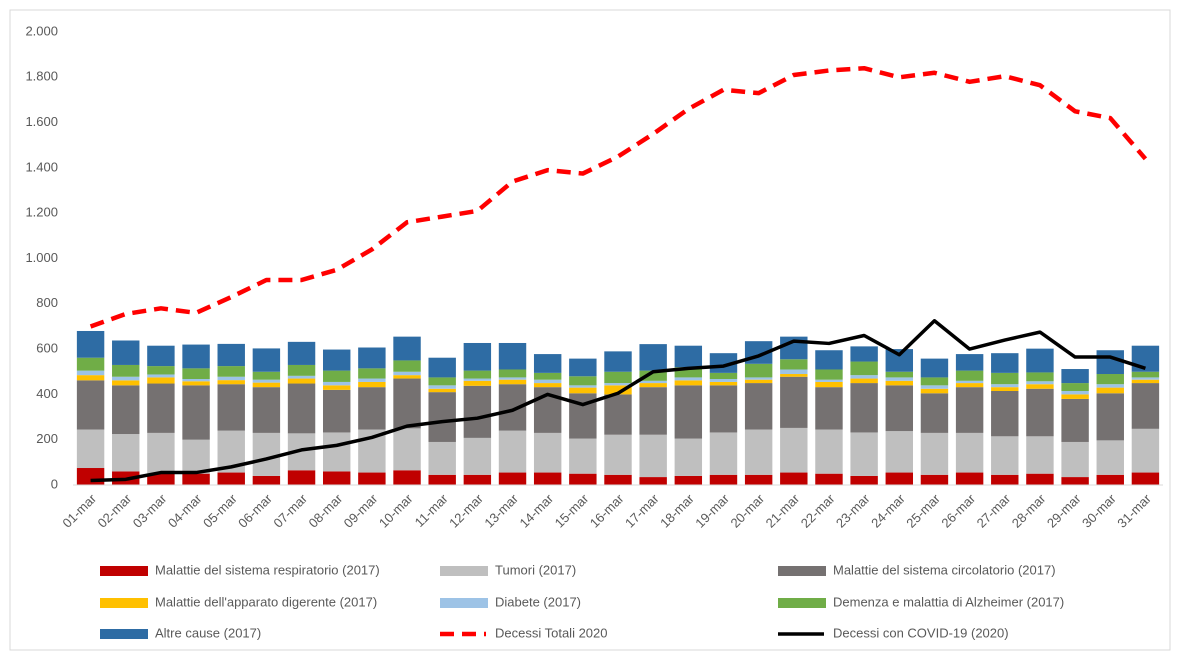  Describe the element at coordinates (47, 302) in the screenshot. I see `y-tick-label: 800` at that location.